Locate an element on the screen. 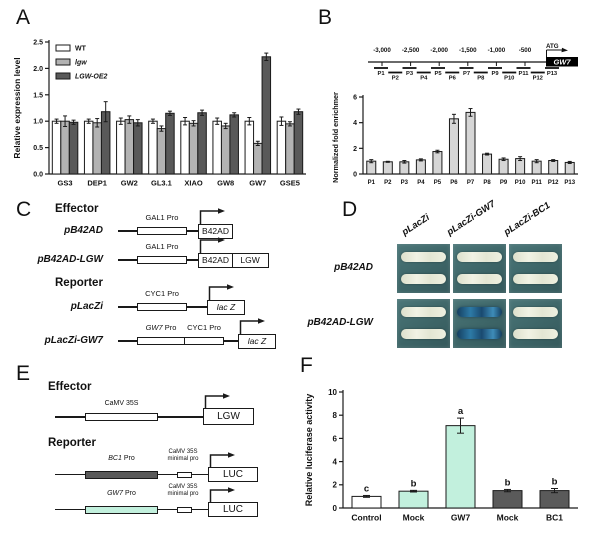 This screenshot has width=600, height=539. x-category-label: P9 is located at coordinates (504, 183).